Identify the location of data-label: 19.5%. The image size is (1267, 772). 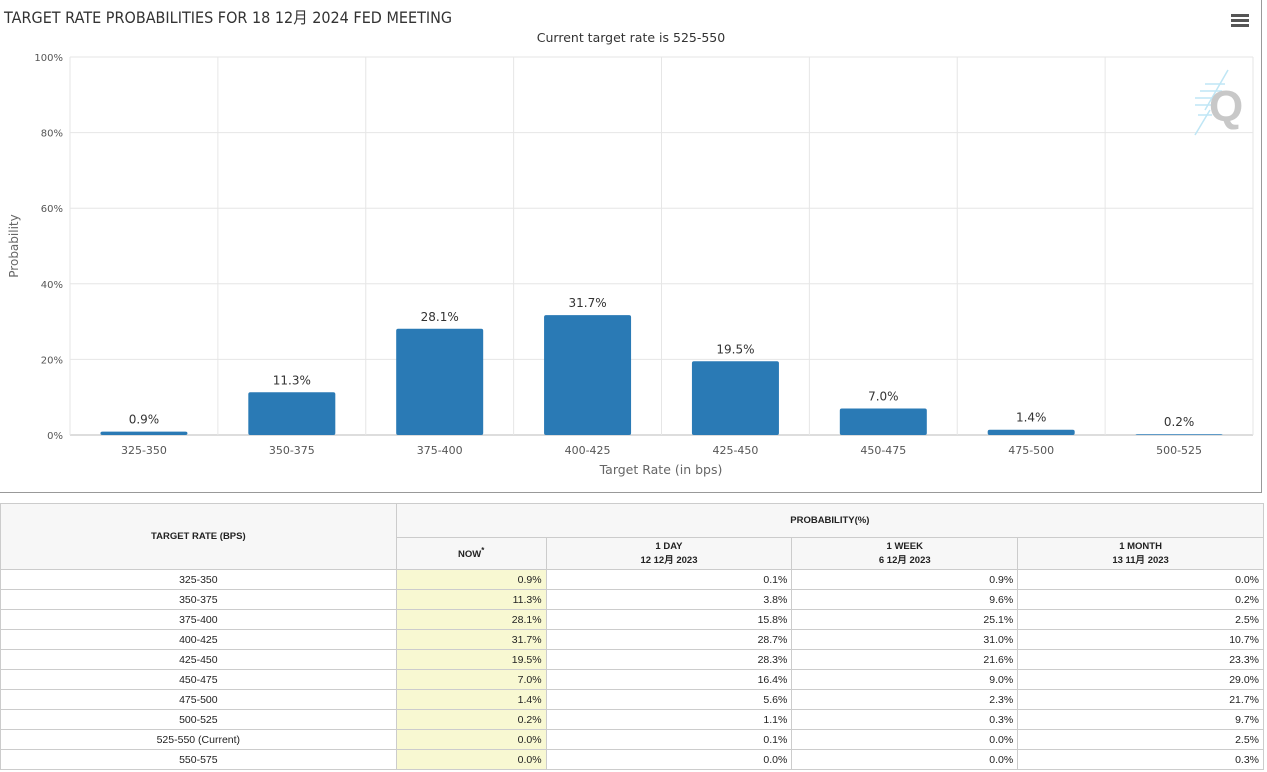
(735, 349).